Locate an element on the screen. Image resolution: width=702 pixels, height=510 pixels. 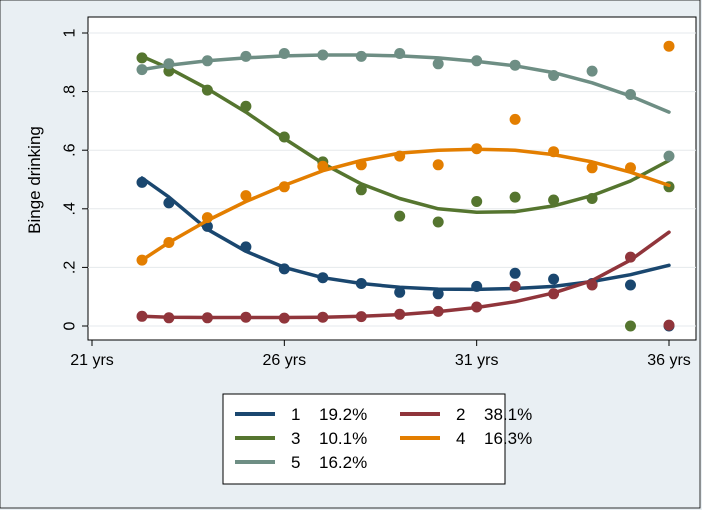
legend-item-3: 3 10.1% is located at coordinates (301, 438).